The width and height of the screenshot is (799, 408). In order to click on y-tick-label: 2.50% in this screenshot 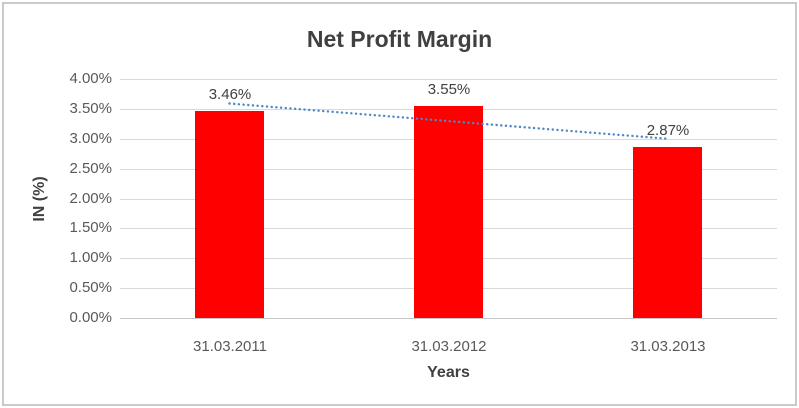, I will do `click(90, 168)`.